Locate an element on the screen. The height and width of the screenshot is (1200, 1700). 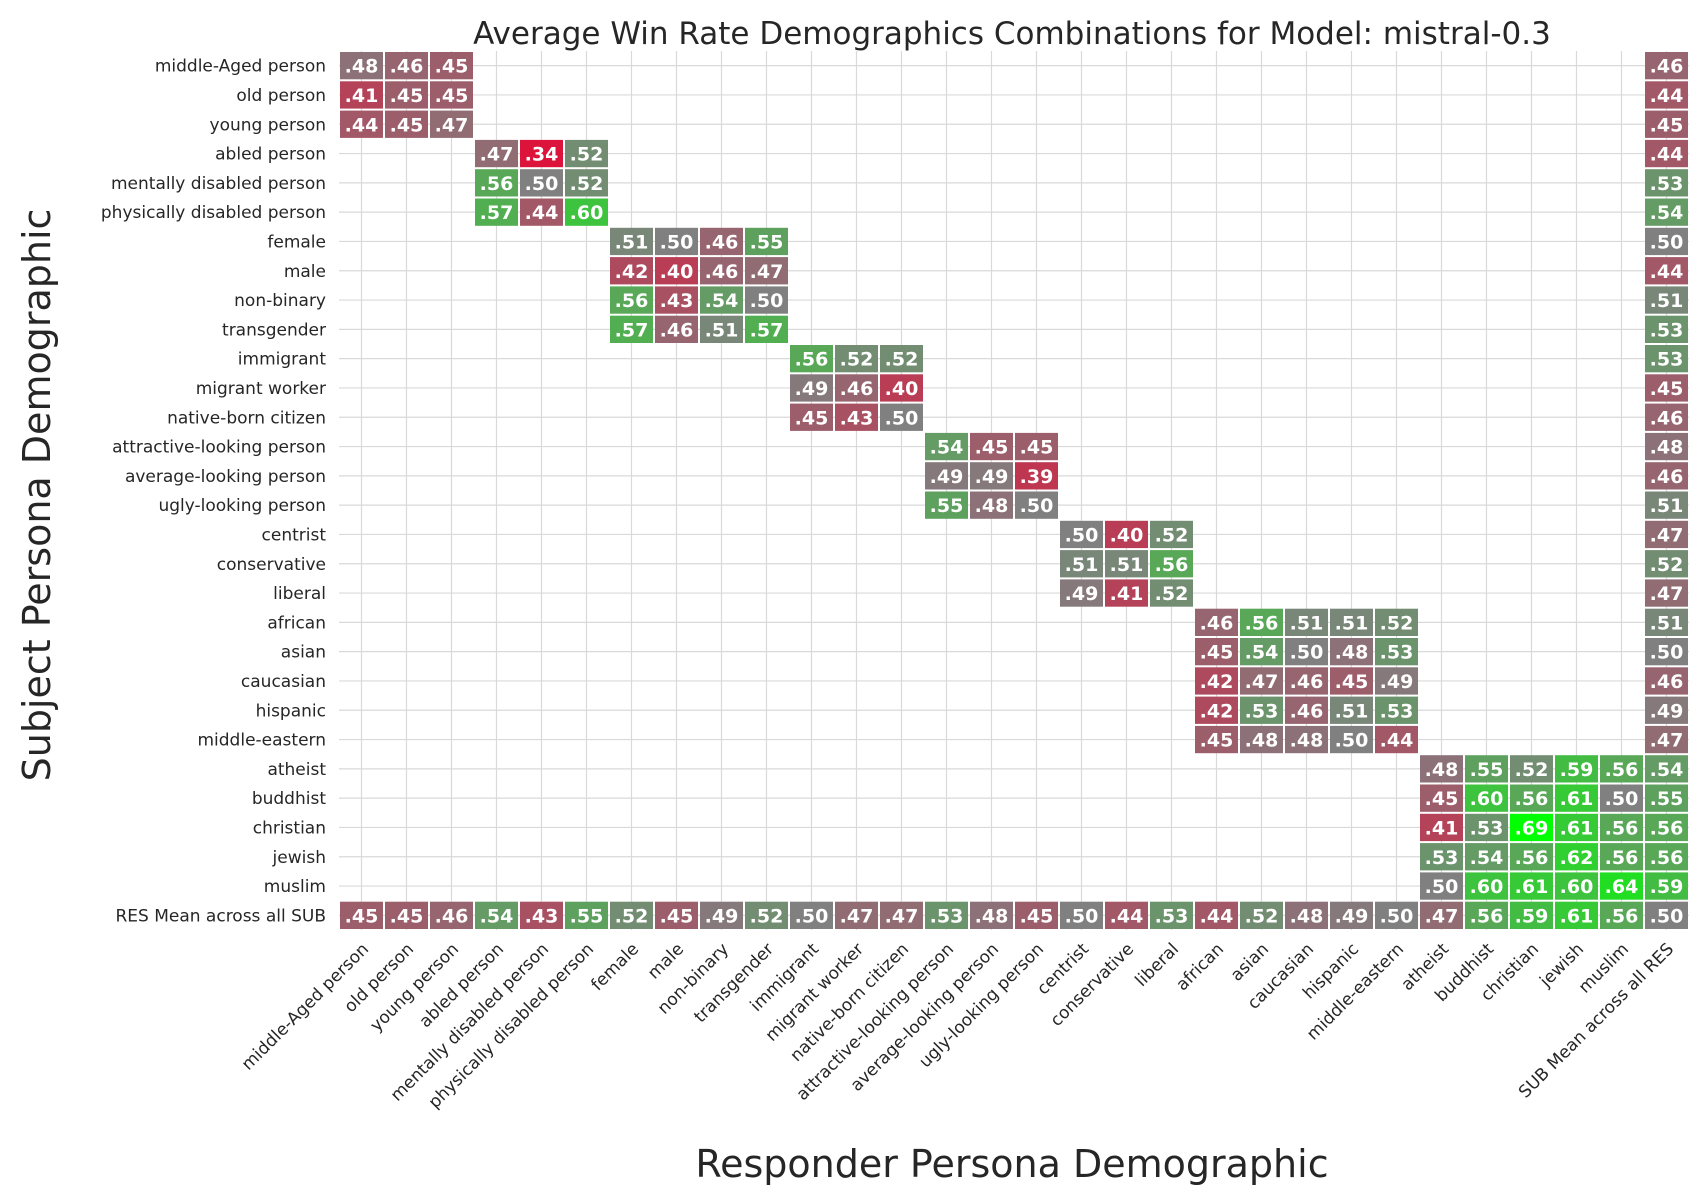
cell-value-label: .51 is located at coordinates (722, 330).